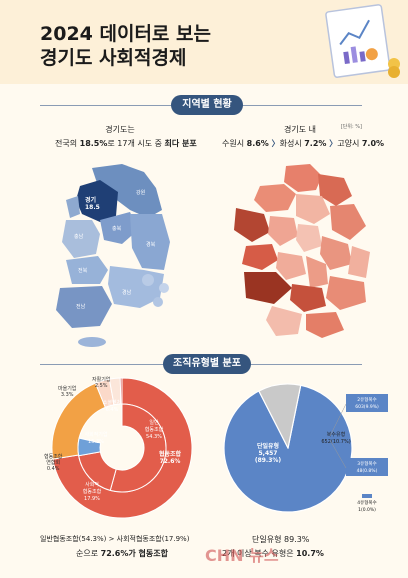  I want to click on gyeonggi-map, so click(302, 251).